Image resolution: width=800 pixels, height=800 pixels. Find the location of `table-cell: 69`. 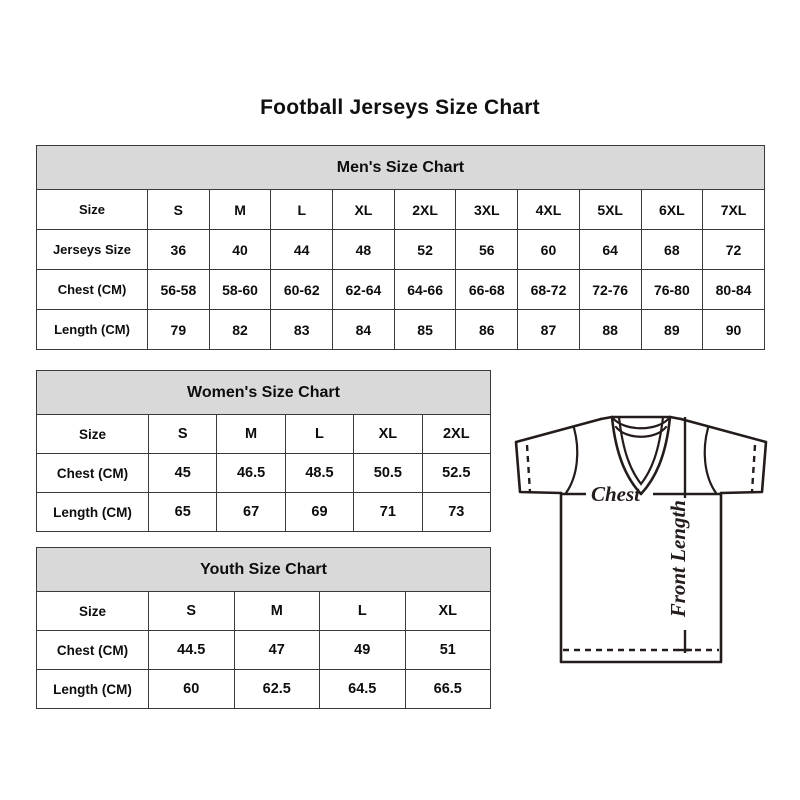

table-cell: 69 is located at coordinates (319, 512).